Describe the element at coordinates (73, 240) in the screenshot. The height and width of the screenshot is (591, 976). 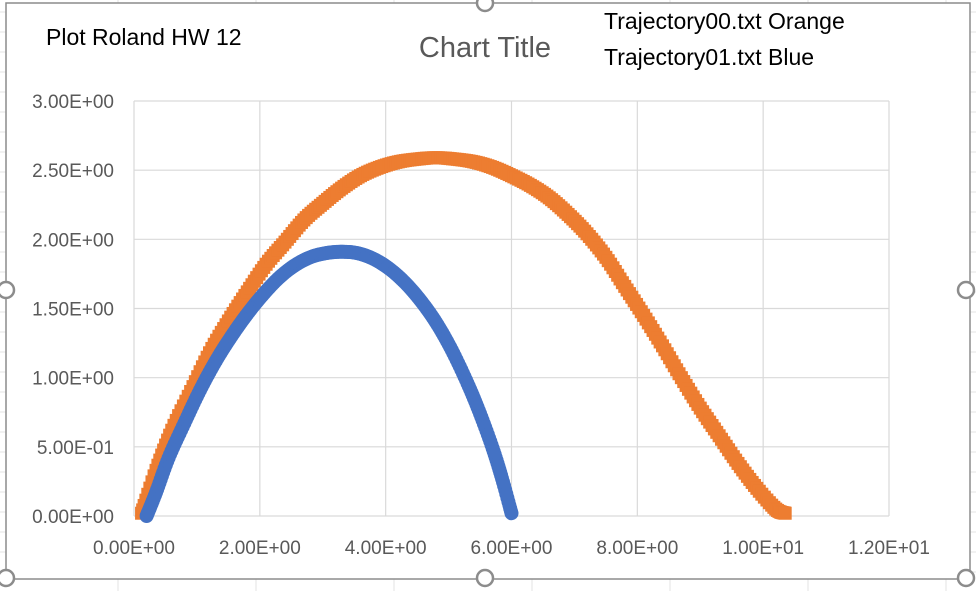
I see `y-tick-label: 2.00E+00` at that location.